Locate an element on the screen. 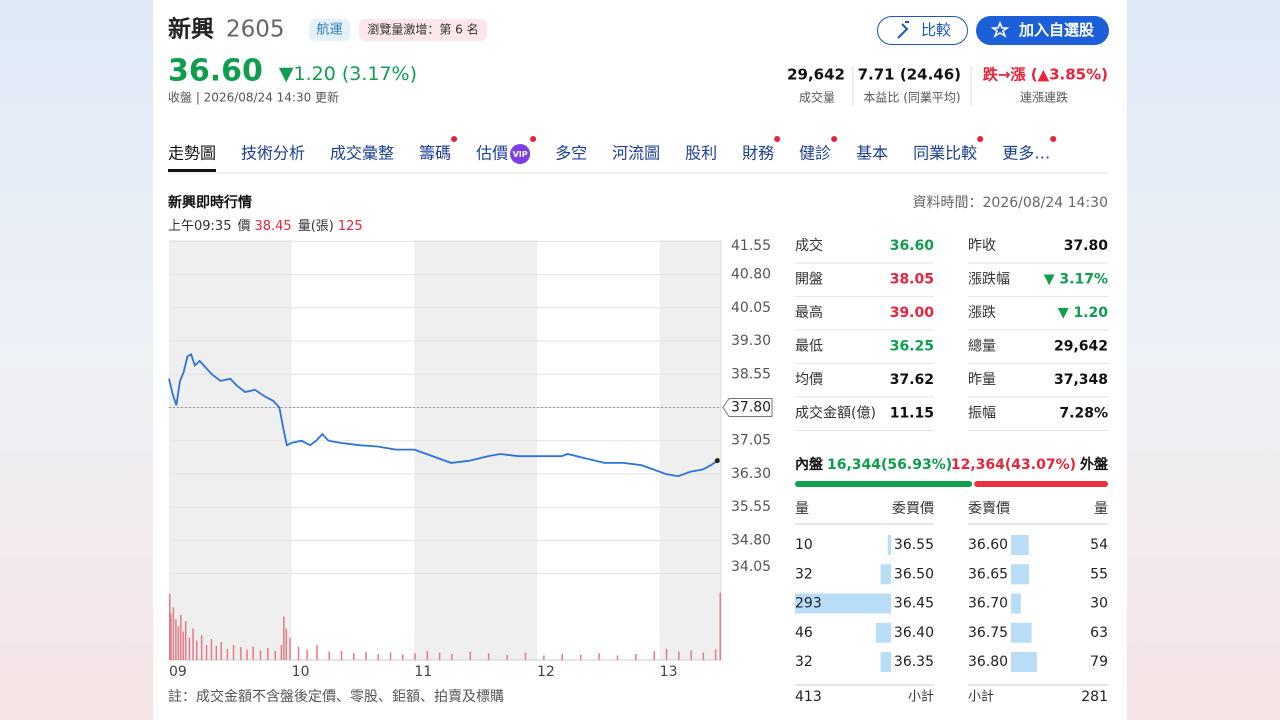  hover-volume-label: 量(張) is located at coordinates (316, 226).